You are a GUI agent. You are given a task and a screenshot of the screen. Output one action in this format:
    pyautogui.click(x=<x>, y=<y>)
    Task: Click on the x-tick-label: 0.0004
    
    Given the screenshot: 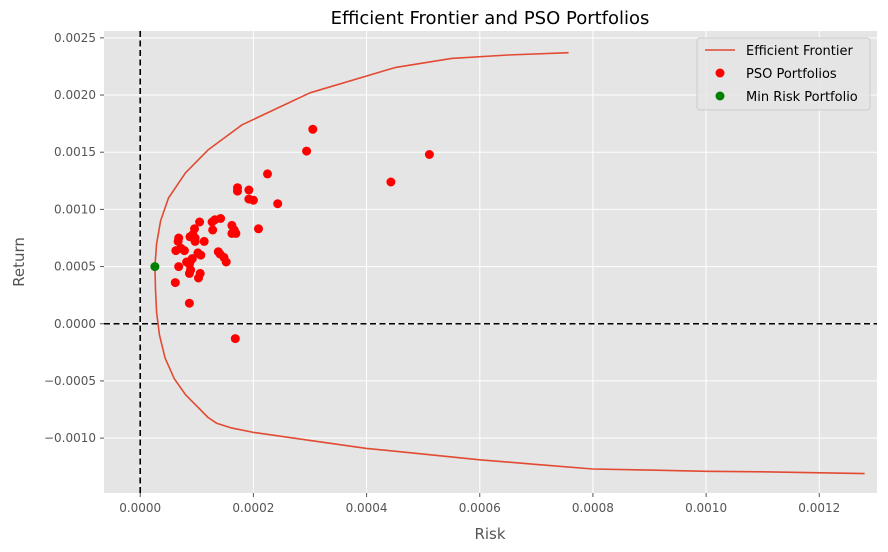 What is the action you would take?
    pyautogui.click(x=367, y=508)
    